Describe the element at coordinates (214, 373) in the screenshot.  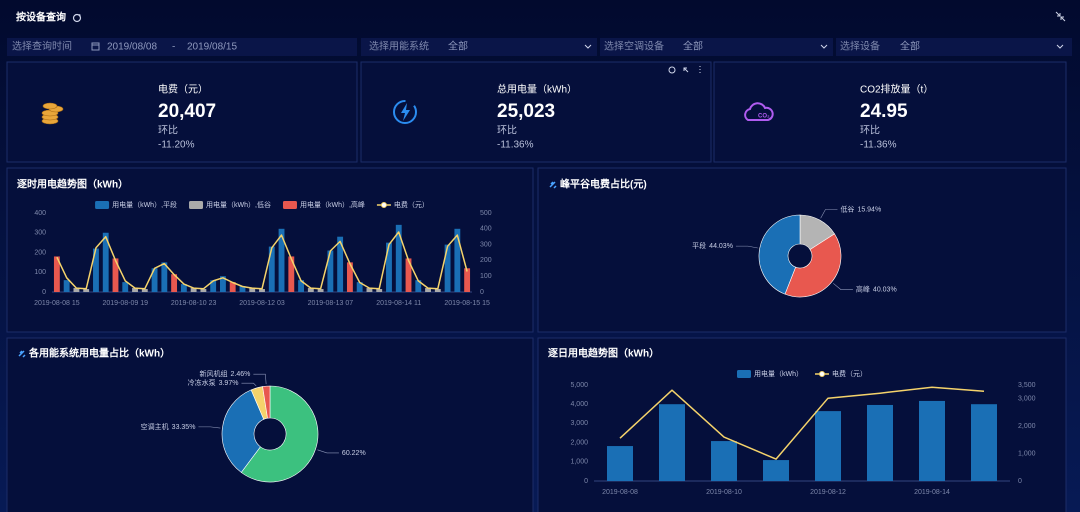
I see `slice-label-name: 新风机组` at that location.